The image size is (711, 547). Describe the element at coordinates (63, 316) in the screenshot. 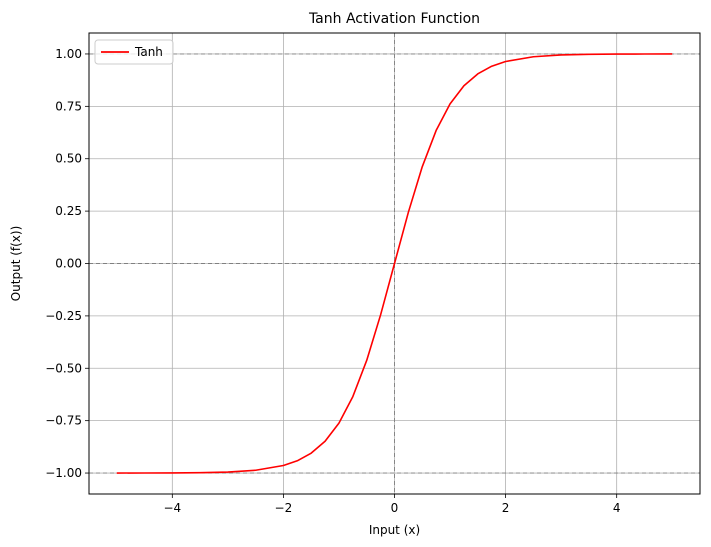

I see `y-tick-label: −0.25` at that location.